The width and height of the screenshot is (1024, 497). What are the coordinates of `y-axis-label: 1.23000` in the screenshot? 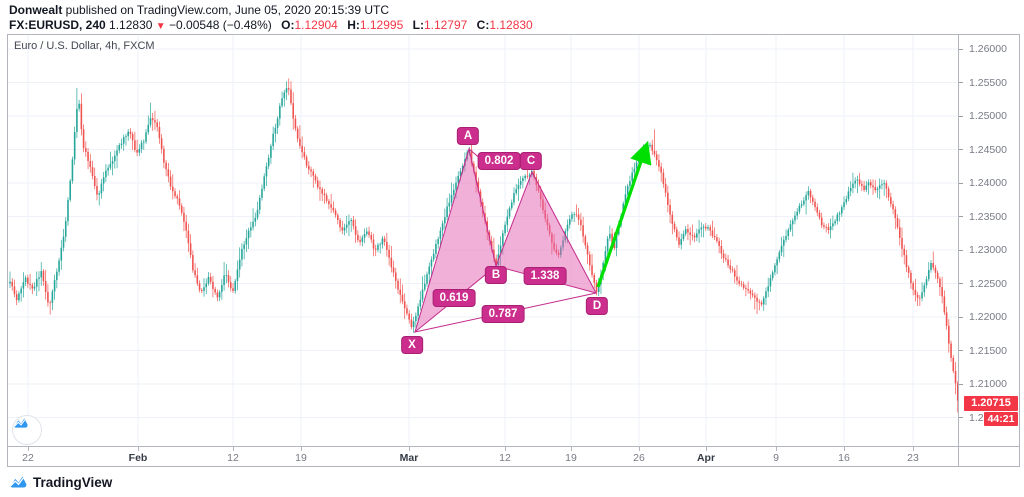 It's located at (989, 250).